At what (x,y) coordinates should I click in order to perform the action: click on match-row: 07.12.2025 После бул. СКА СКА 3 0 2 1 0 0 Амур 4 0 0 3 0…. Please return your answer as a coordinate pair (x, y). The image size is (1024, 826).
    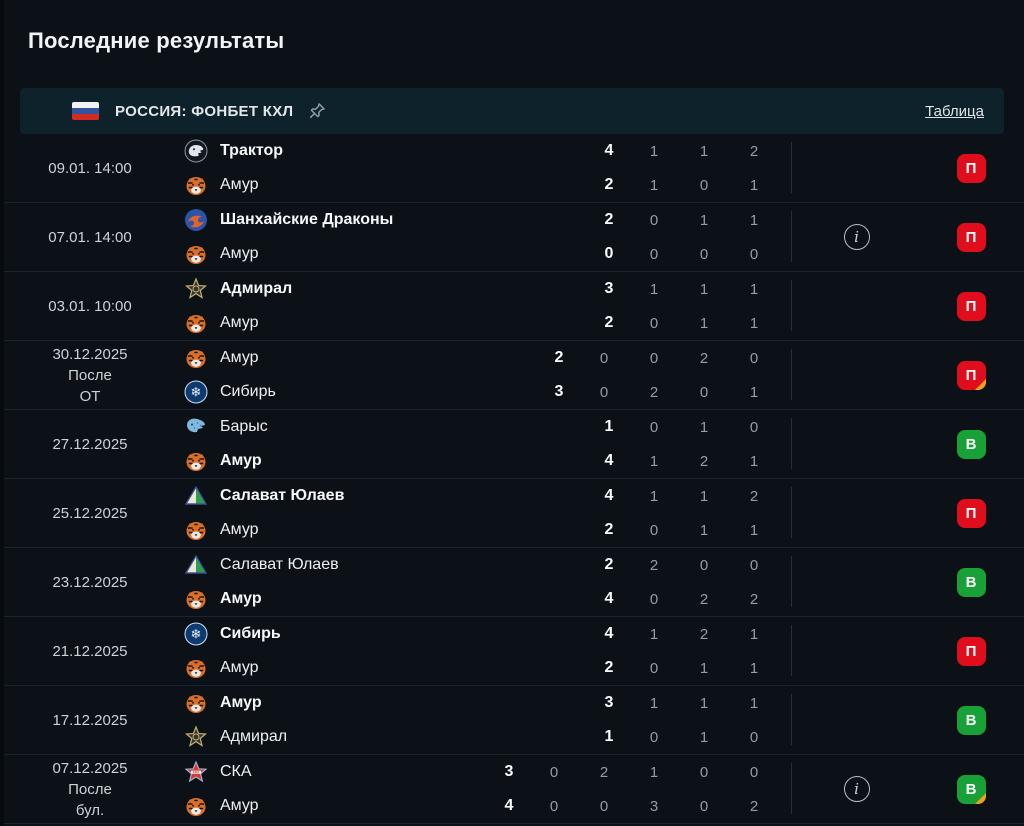
    Looking at the image, I should click on (514, 789).